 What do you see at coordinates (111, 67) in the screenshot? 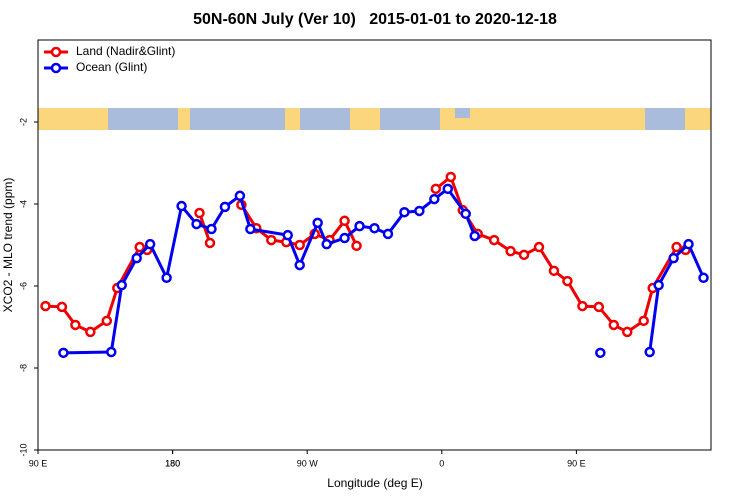
I see `legend-label: Ocean (Glint)` at bounding box center [111, 67].